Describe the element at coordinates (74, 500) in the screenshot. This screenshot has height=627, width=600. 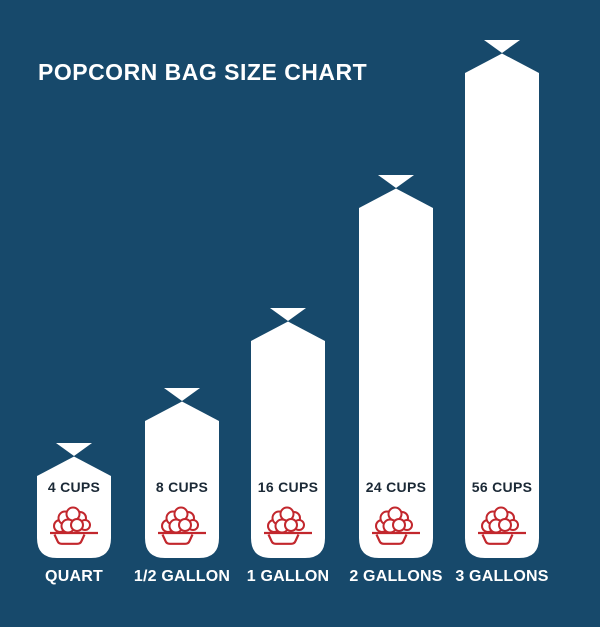
I see `popcorn-bag-1: 4 CUPS` at that location.